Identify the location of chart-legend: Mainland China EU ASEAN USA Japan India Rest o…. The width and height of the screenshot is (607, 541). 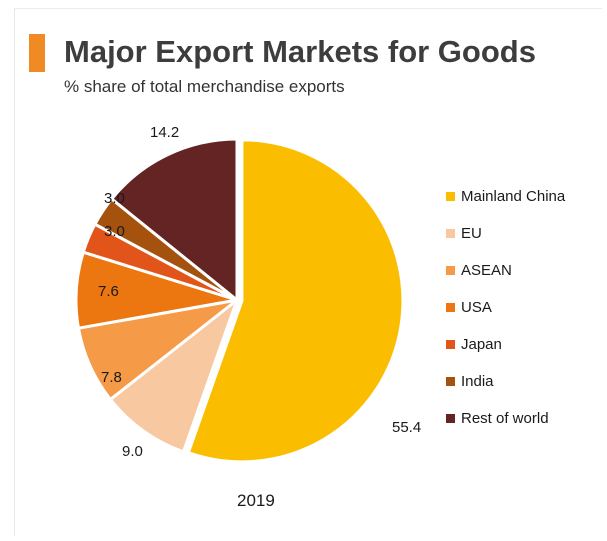
(505, 307).